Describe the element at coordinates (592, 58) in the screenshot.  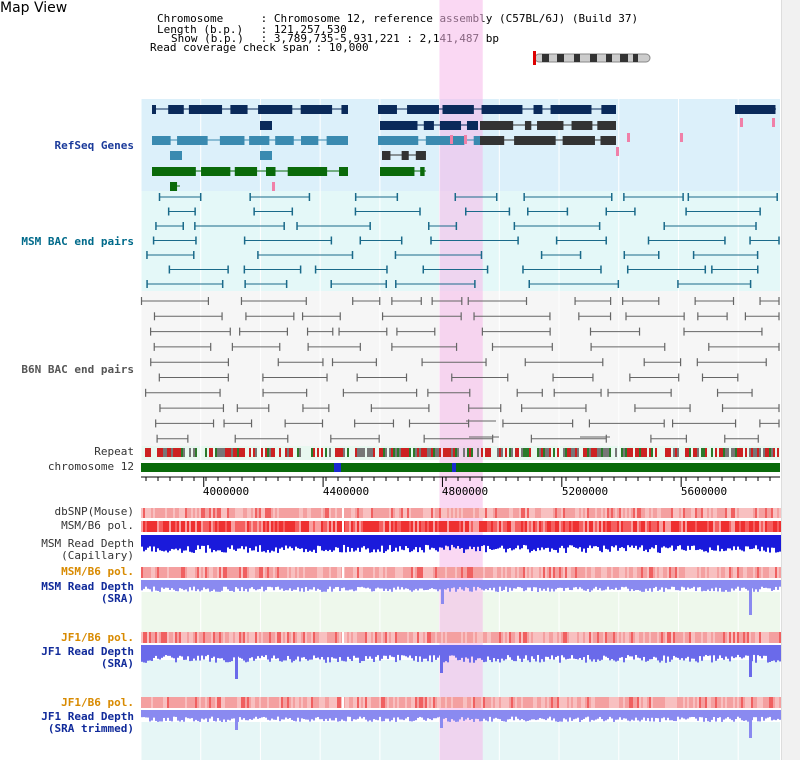
I see `chromosome-ideogram` at that location.